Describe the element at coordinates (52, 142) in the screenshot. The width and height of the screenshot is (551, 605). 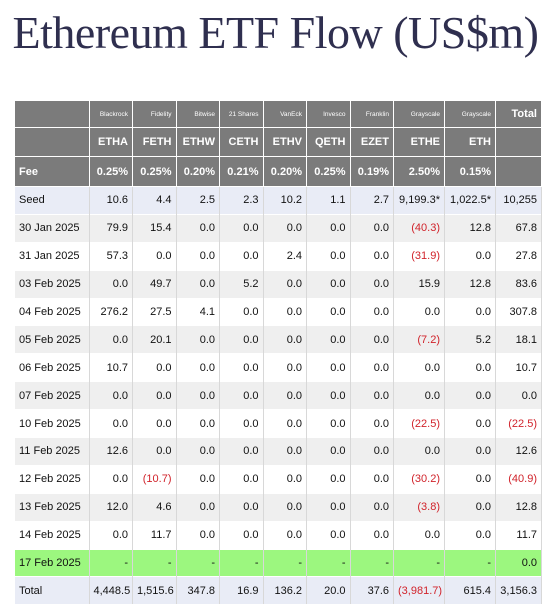
I see `header-corner-cell` at that location.